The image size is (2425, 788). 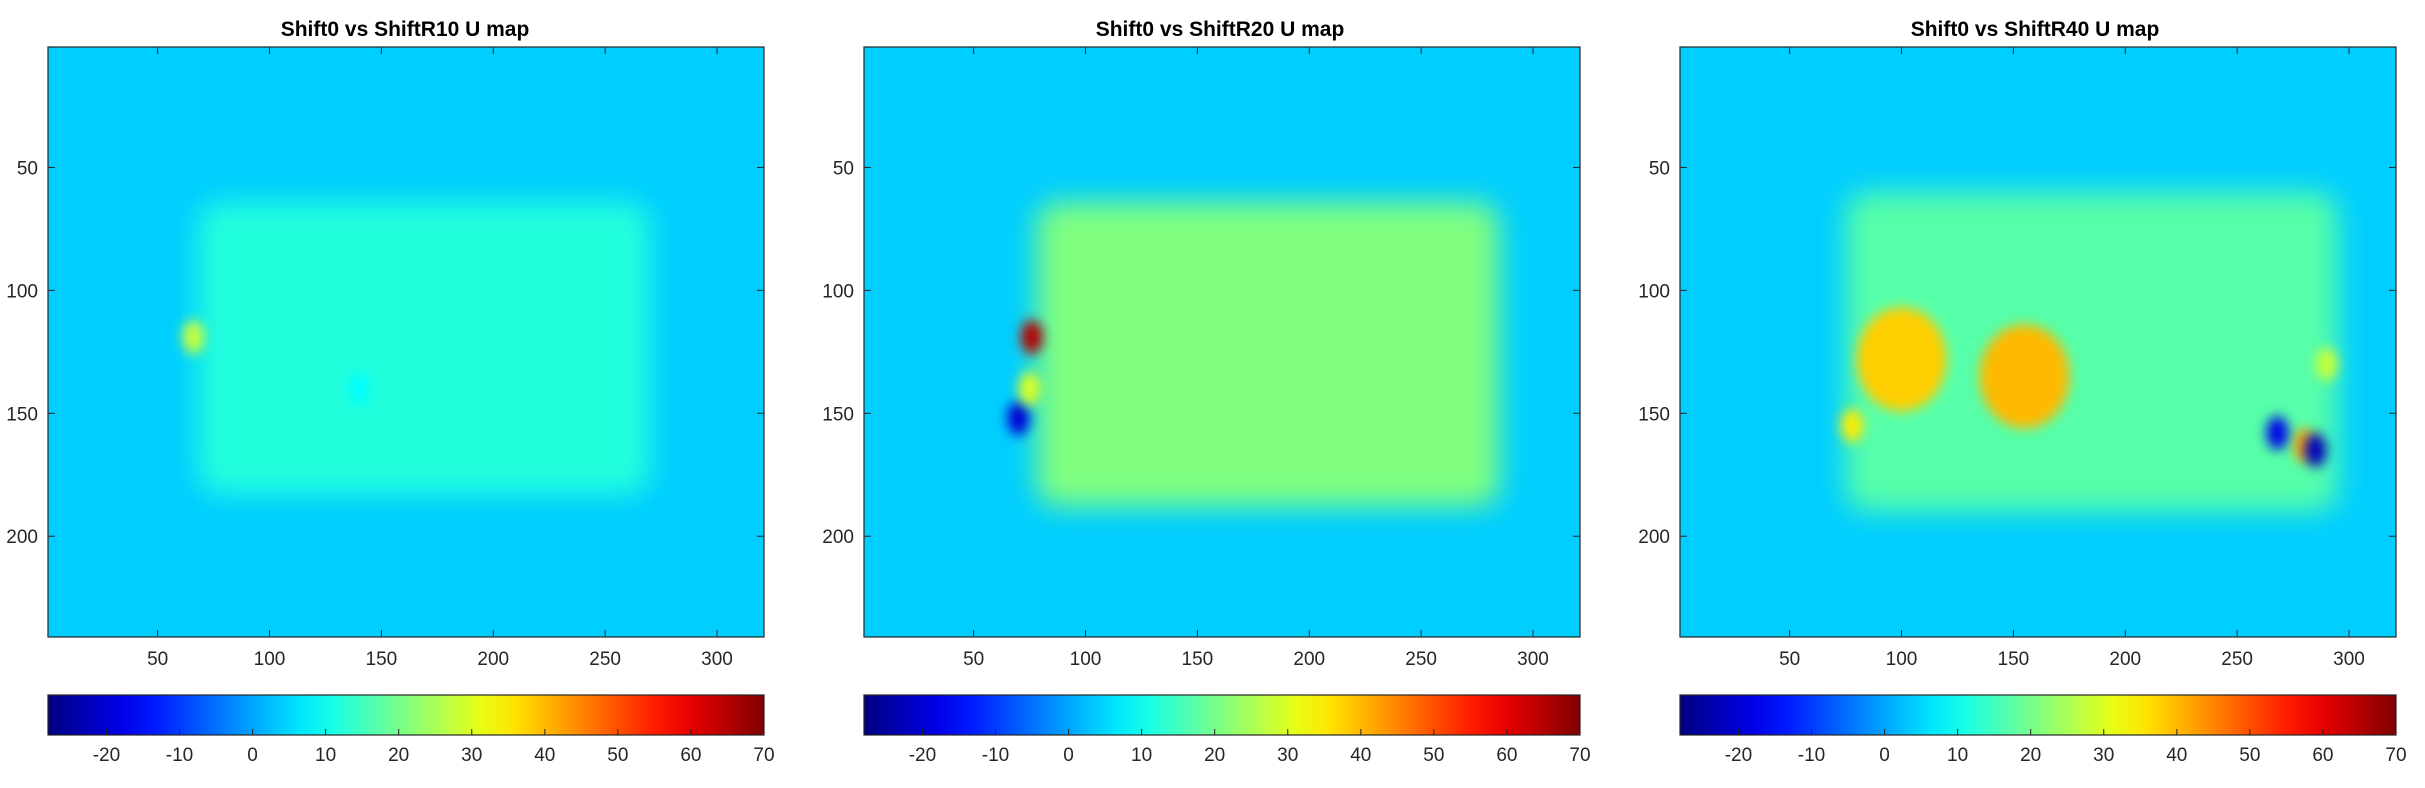 I want to click on panel-2-colorbar-tick-label: 40, so click(x=1360, y=755).